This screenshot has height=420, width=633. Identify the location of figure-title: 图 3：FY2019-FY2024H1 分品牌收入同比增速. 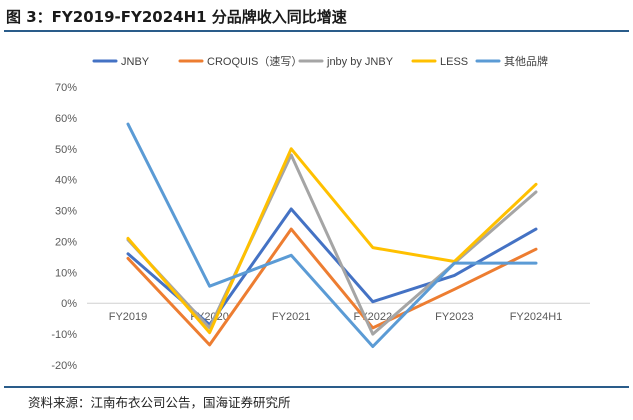
(176, 17).